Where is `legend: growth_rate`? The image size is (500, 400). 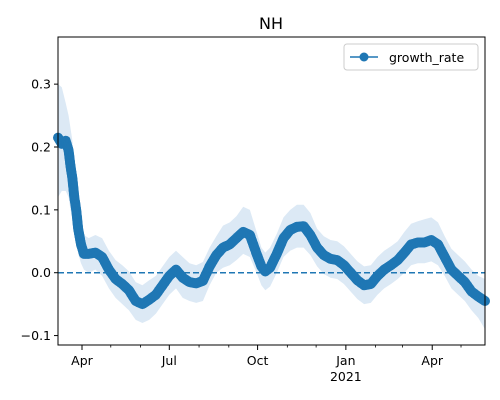 legend: growth_rate is located at coordinates (411, 57).